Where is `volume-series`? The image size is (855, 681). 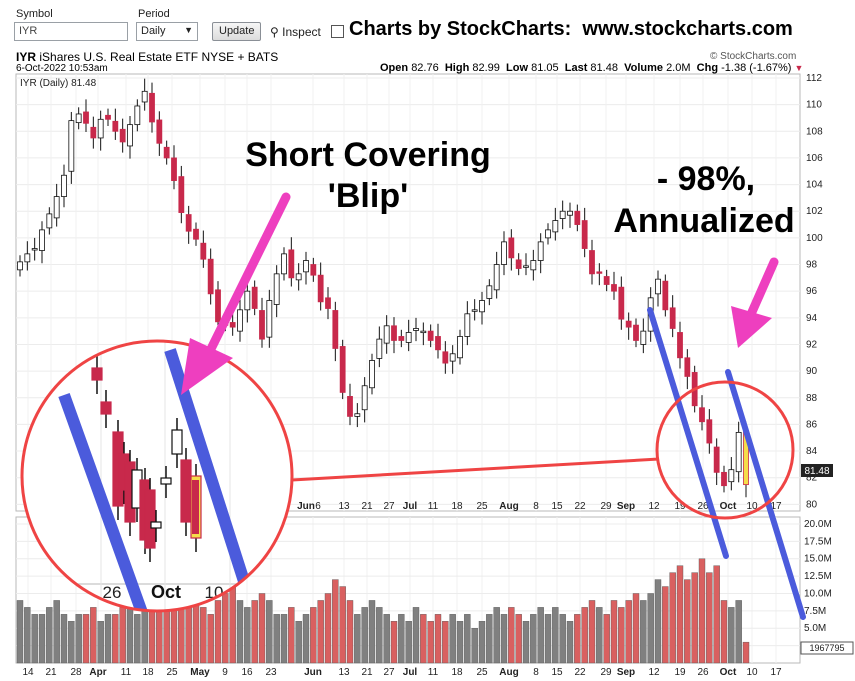
volume-series is located at coordinates (383, 611).